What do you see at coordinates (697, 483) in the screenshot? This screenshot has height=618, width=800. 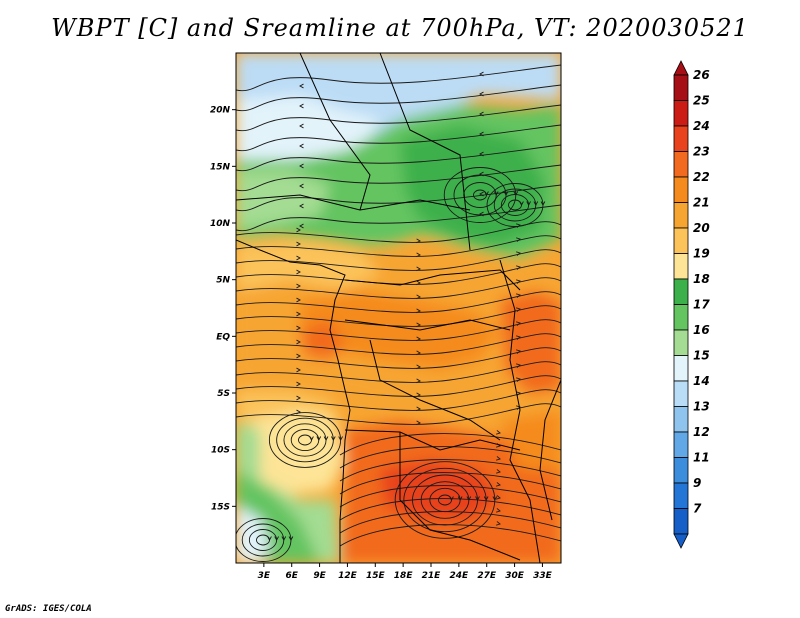 I see `colorbar-label: 9` at bounding box center [697, 483].